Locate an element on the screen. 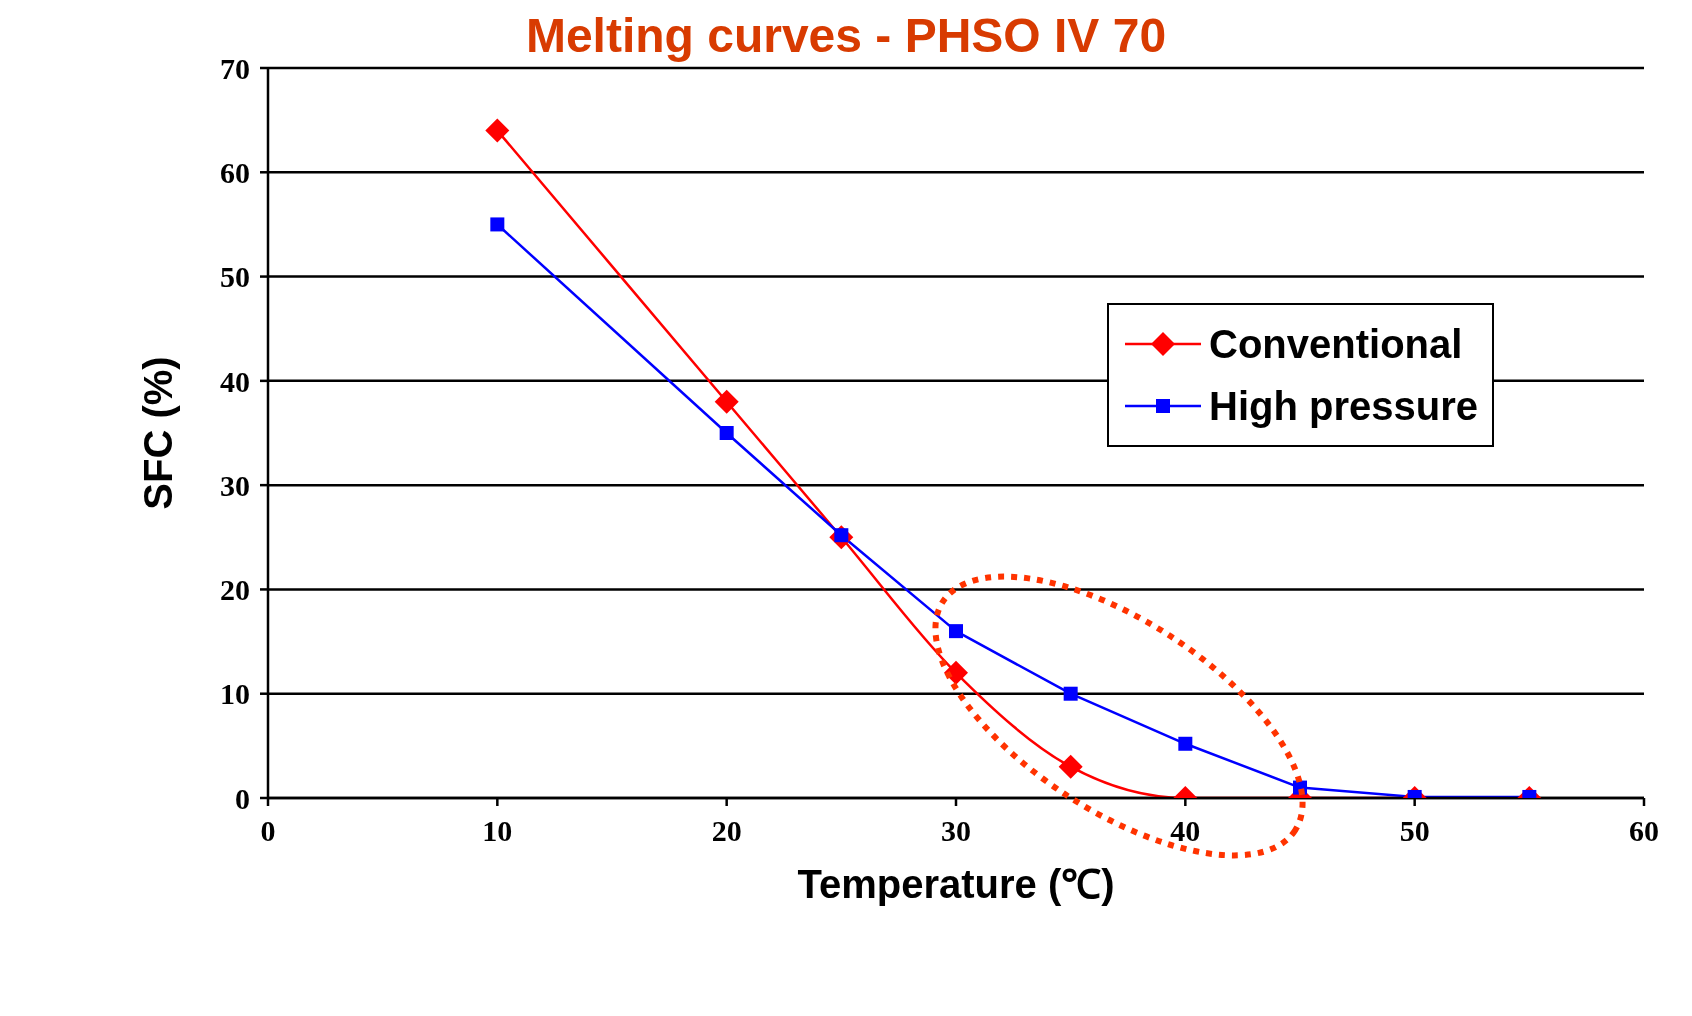 The image size is (1692, 1016). chart-title: Melting curves - PHSO IV 70 is located at coordinates (846, 35).